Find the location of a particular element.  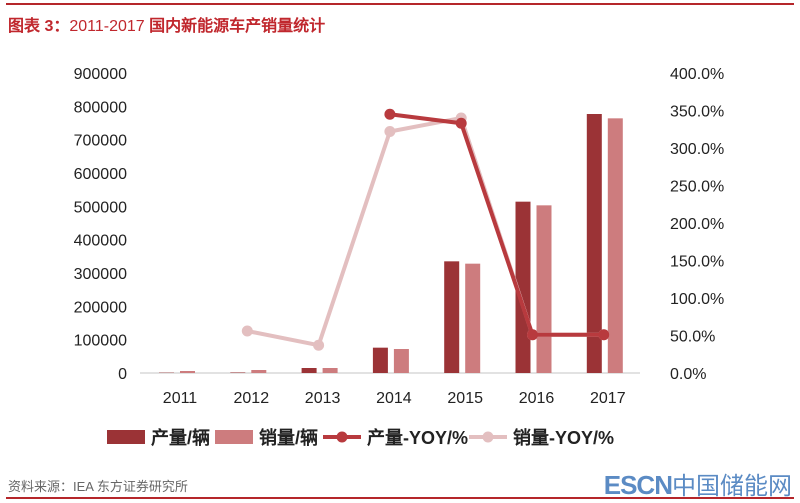

left-axis-tick: 100000 is located at coordinates (100, 341).